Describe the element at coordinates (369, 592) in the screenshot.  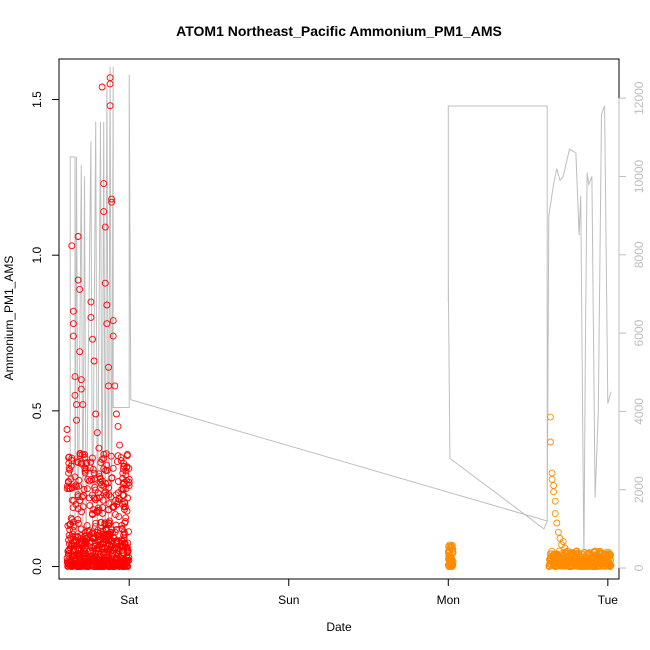
I see `x-axis: Sat Sun Mon Tue` at that location.